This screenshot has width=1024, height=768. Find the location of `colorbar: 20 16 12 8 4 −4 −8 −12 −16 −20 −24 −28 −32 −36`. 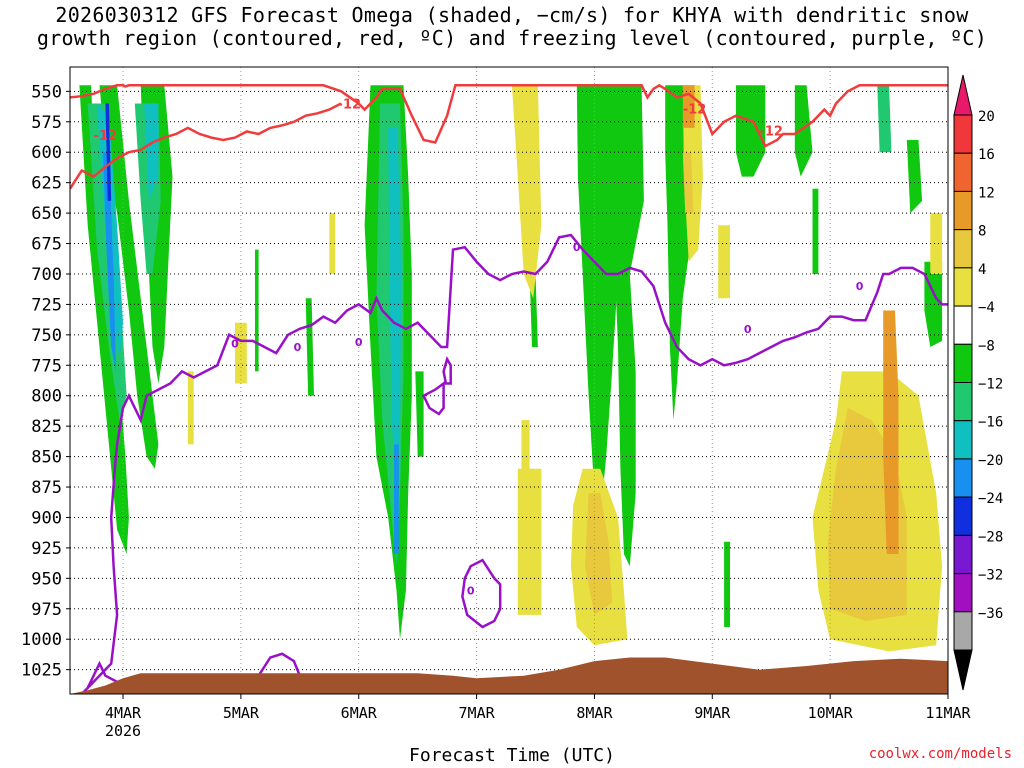

colorbar: 20 16 12 8 4 −4 −8 −12 −16 −20 −24 −28 −32 −36 is located at coordinates (978, 382).